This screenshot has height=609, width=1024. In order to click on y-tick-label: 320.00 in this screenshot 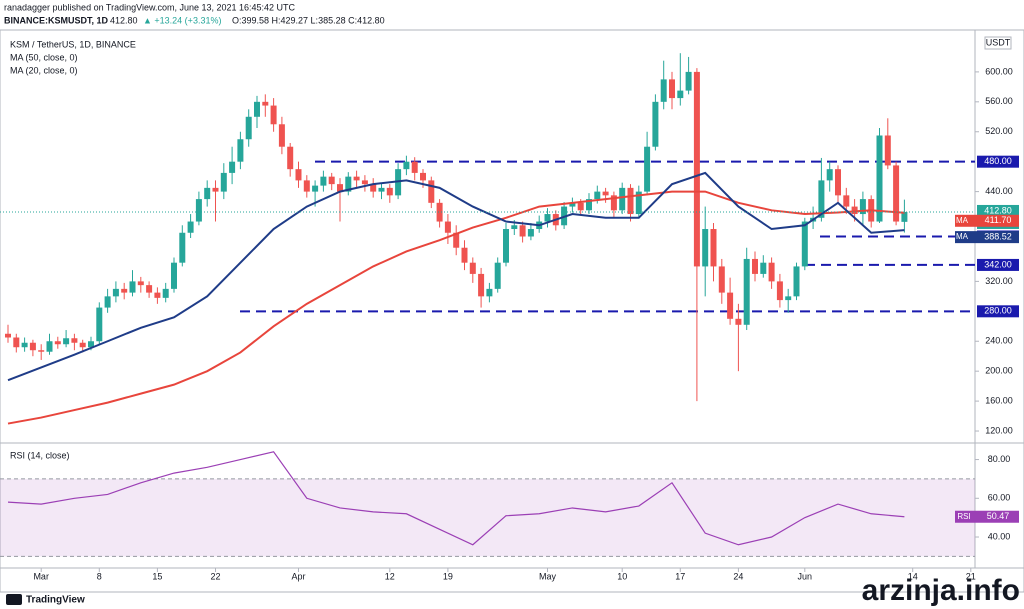, I will do `click(999, 281)`.